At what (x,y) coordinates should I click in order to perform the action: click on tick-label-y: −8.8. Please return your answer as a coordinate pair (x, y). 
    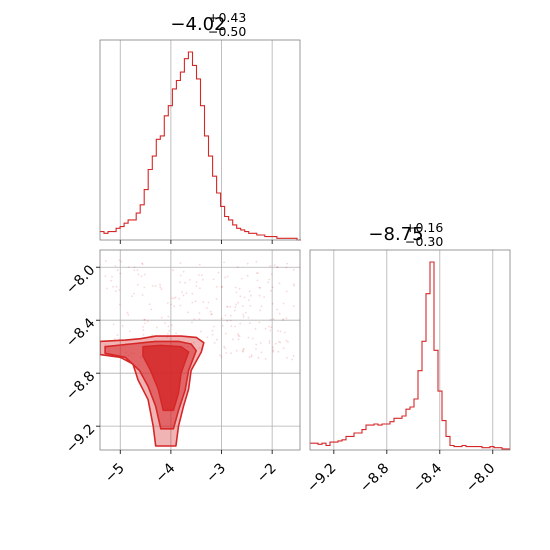
    Looking at the image, I should click on (80, 385).